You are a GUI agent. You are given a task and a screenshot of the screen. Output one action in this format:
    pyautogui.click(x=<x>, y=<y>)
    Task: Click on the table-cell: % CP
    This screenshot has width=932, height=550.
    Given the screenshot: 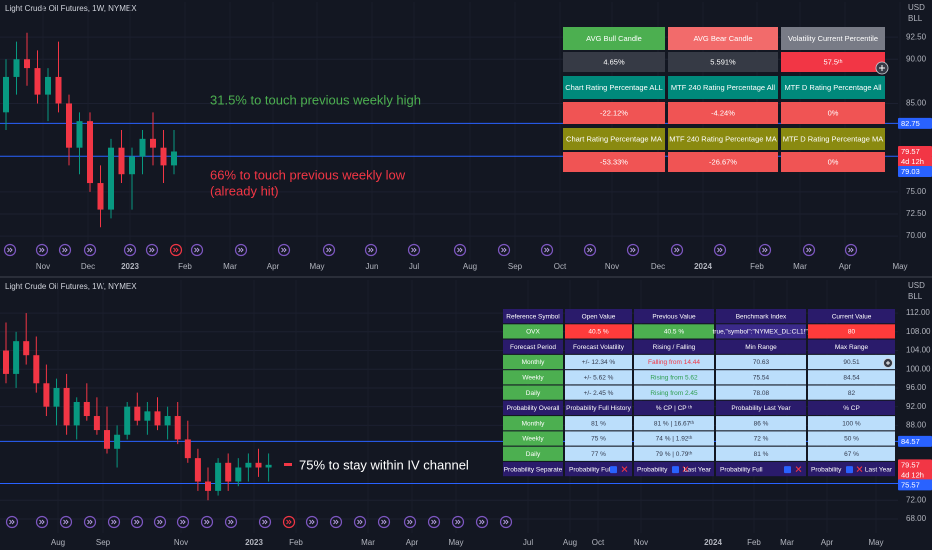 What is the action you would take?
    pyautogui.click(x=851, y=407)
    